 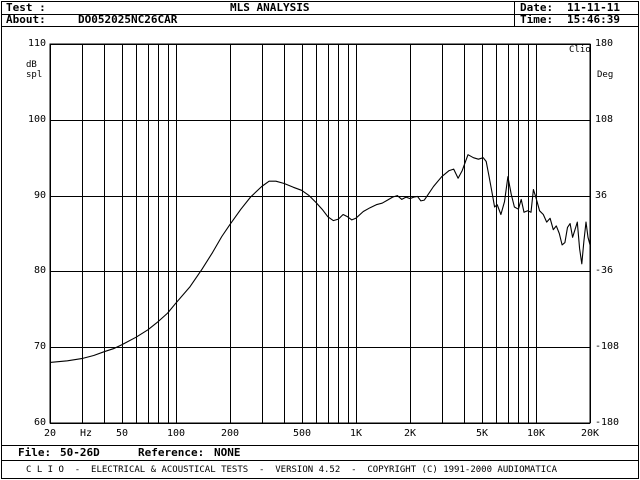 I want to click on file-label: File:, so click(x=35, y=452).